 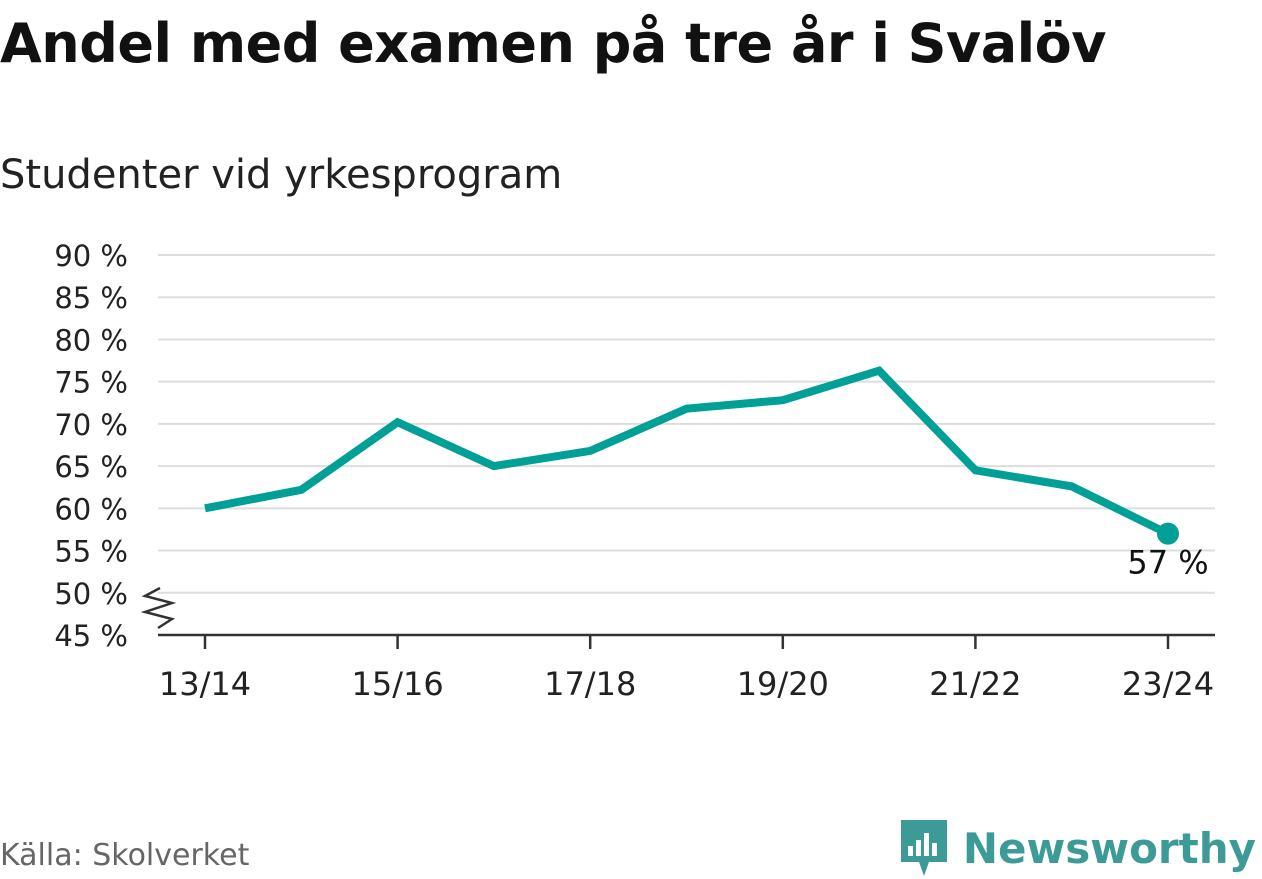 I want to click on source-note: Källa: Skolverket, so click(x=125, y=855).